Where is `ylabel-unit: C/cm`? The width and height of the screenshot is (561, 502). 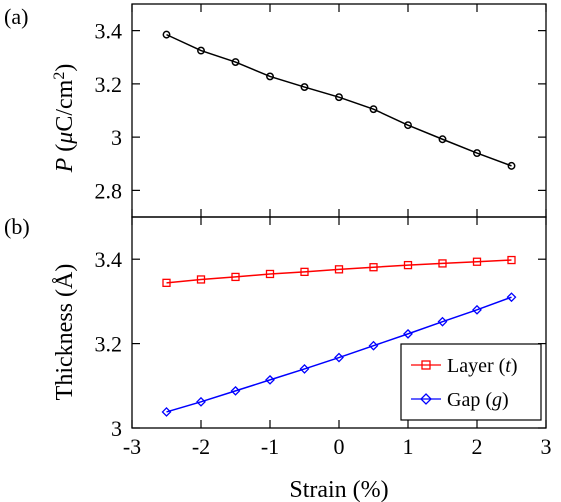 ylabel-unit: C/cm is located at coordinates (65, 105).